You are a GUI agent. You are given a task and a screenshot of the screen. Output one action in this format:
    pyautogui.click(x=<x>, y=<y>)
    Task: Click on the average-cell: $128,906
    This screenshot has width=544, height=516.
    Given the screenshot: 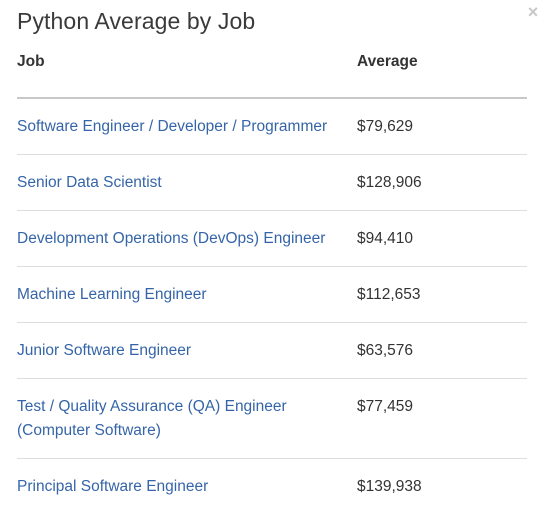 What is the action you would take?
    pyautogui.click(x=442, y=182)
    